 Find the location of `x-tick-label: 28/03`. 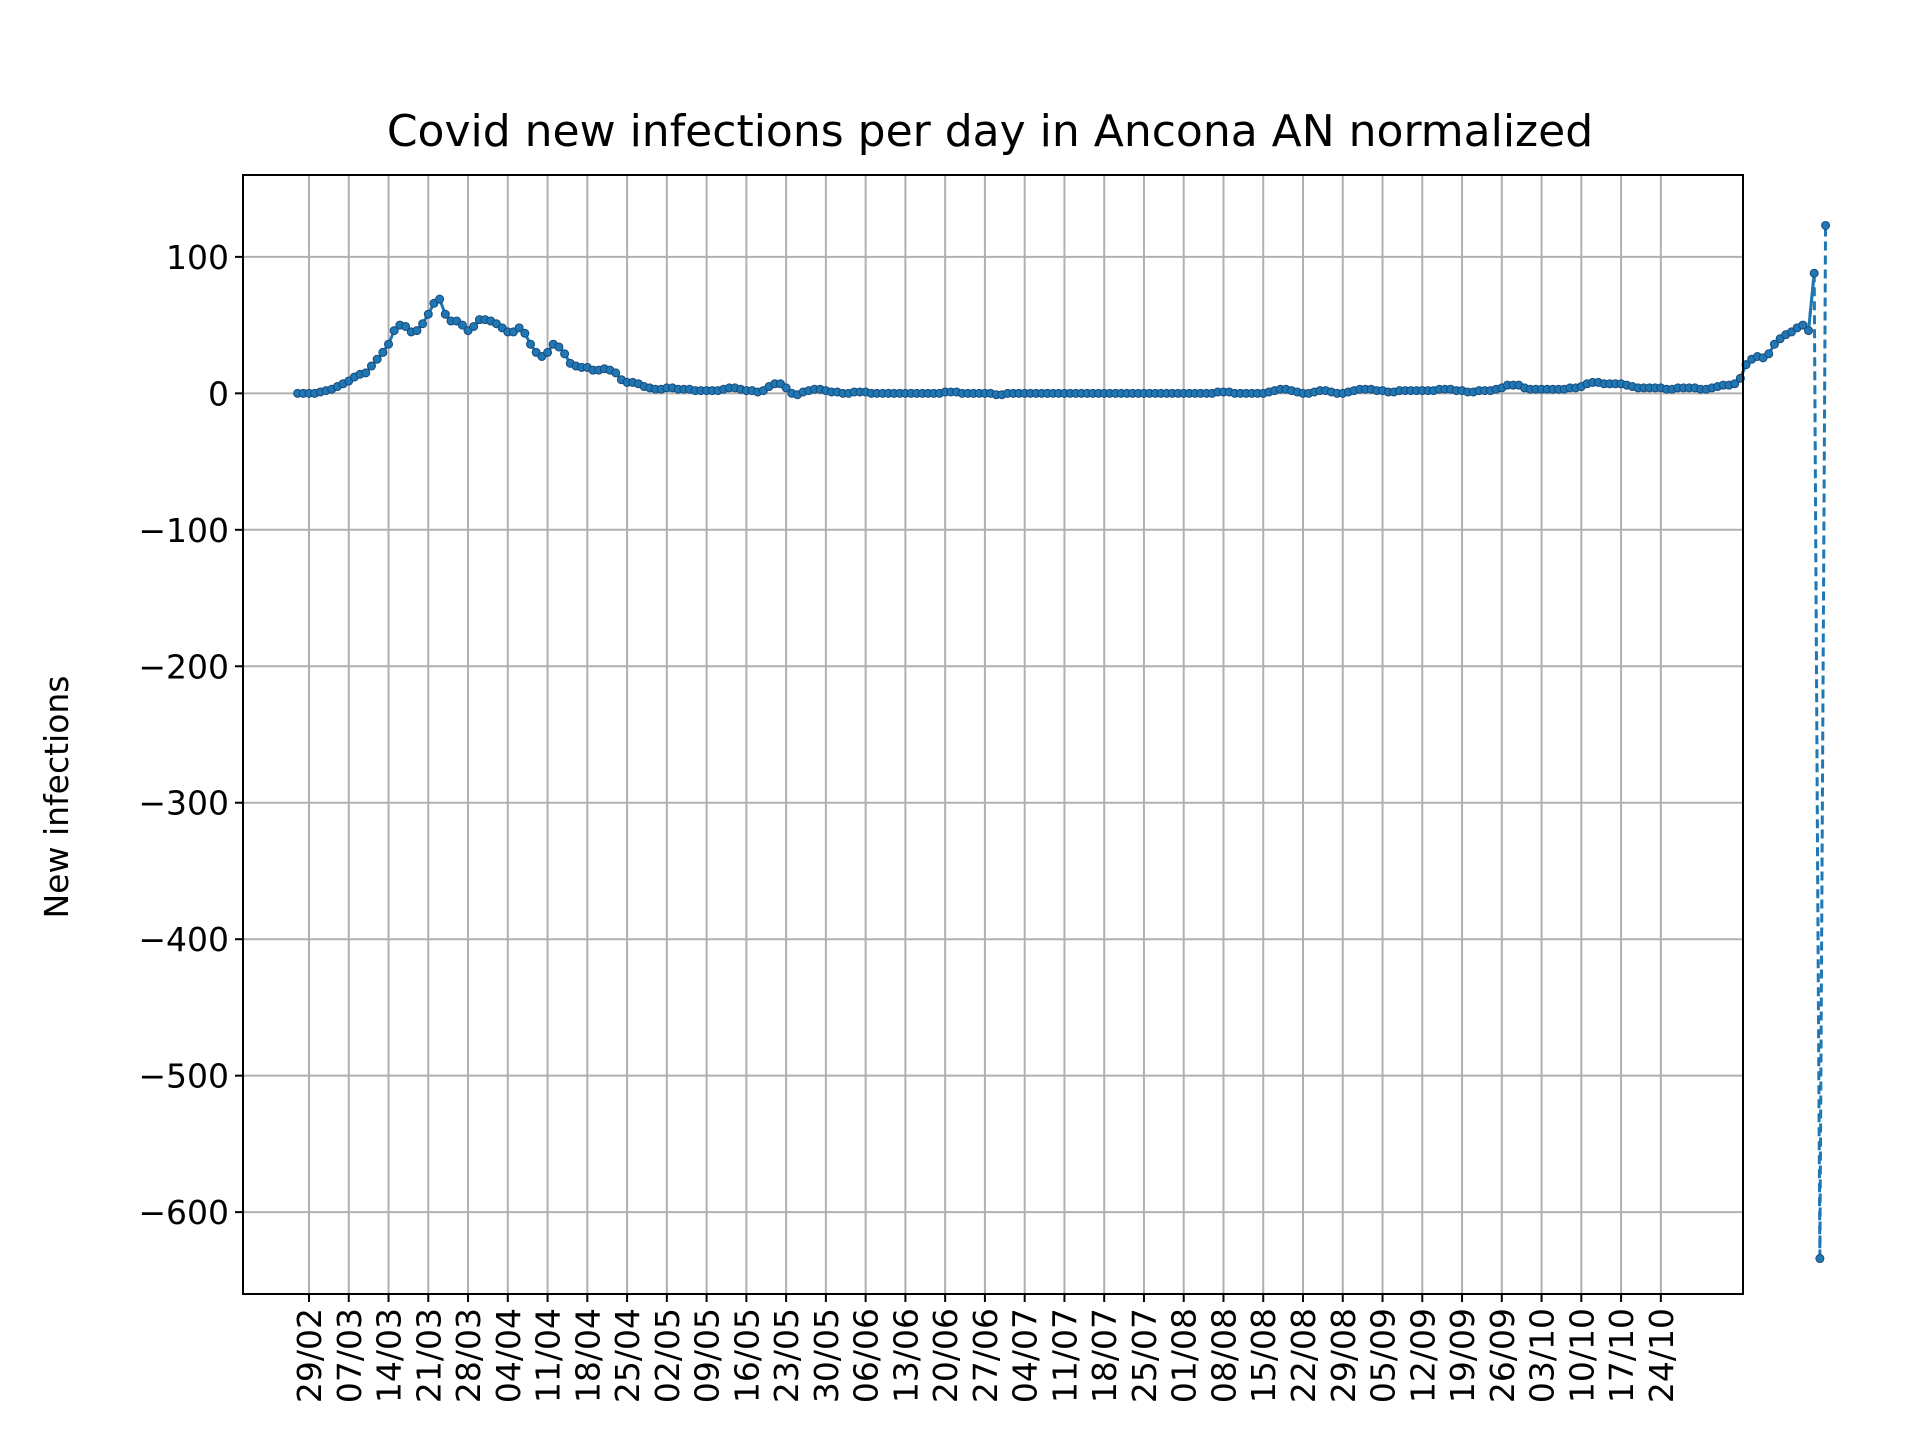

x-tick-label: 28/03 is located at coordinates (468, 1355).